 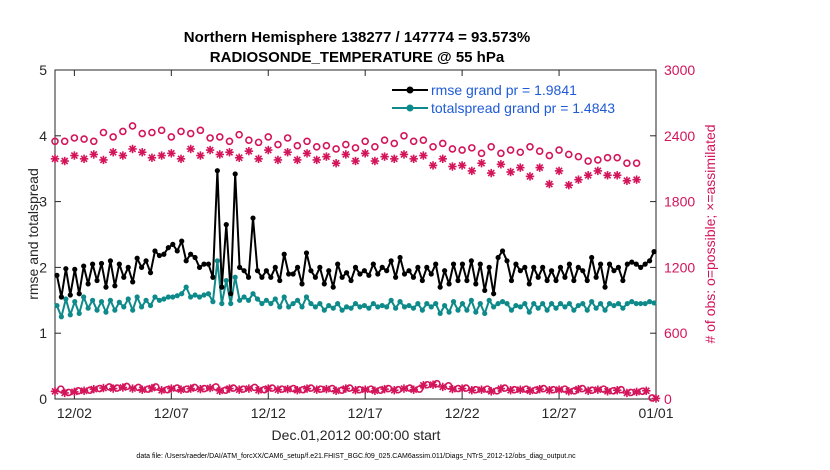 What do you see at coordinates (410, 90) in the screenshot?
I see `legend-rmse-marker` at bounding box center [410, 90].